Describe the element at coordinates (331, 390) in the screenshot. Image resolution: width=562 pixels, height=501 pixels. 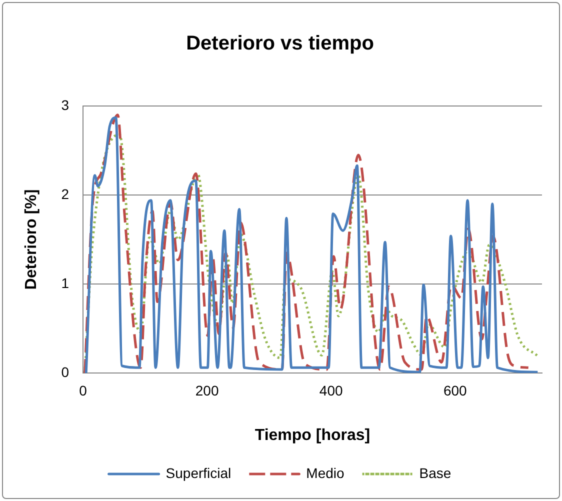
I see `x-tick-label: 400` at that location.